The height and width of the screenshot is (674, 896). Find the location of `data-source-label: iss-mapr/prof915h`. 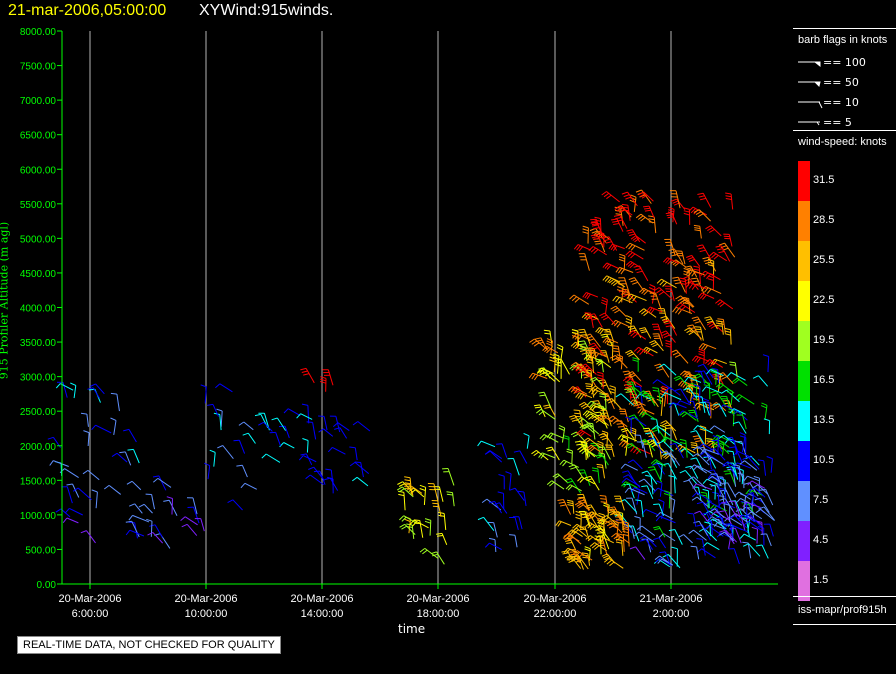

data-source-label: iss-mapr/prof915h is located at coordinates (842, 610).